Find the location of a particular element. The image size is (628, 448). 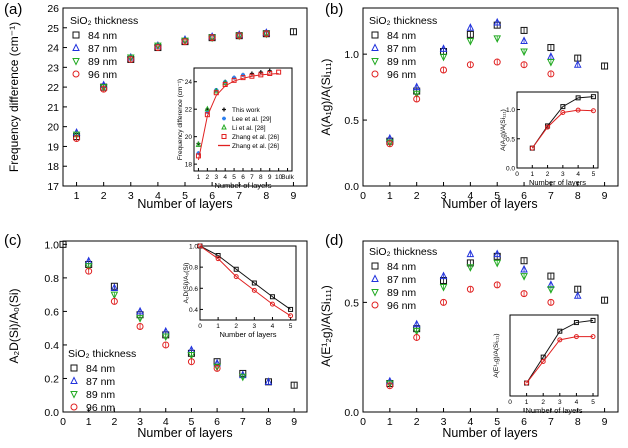

y-tick-label: 24 is located at coordinates (53, 49).